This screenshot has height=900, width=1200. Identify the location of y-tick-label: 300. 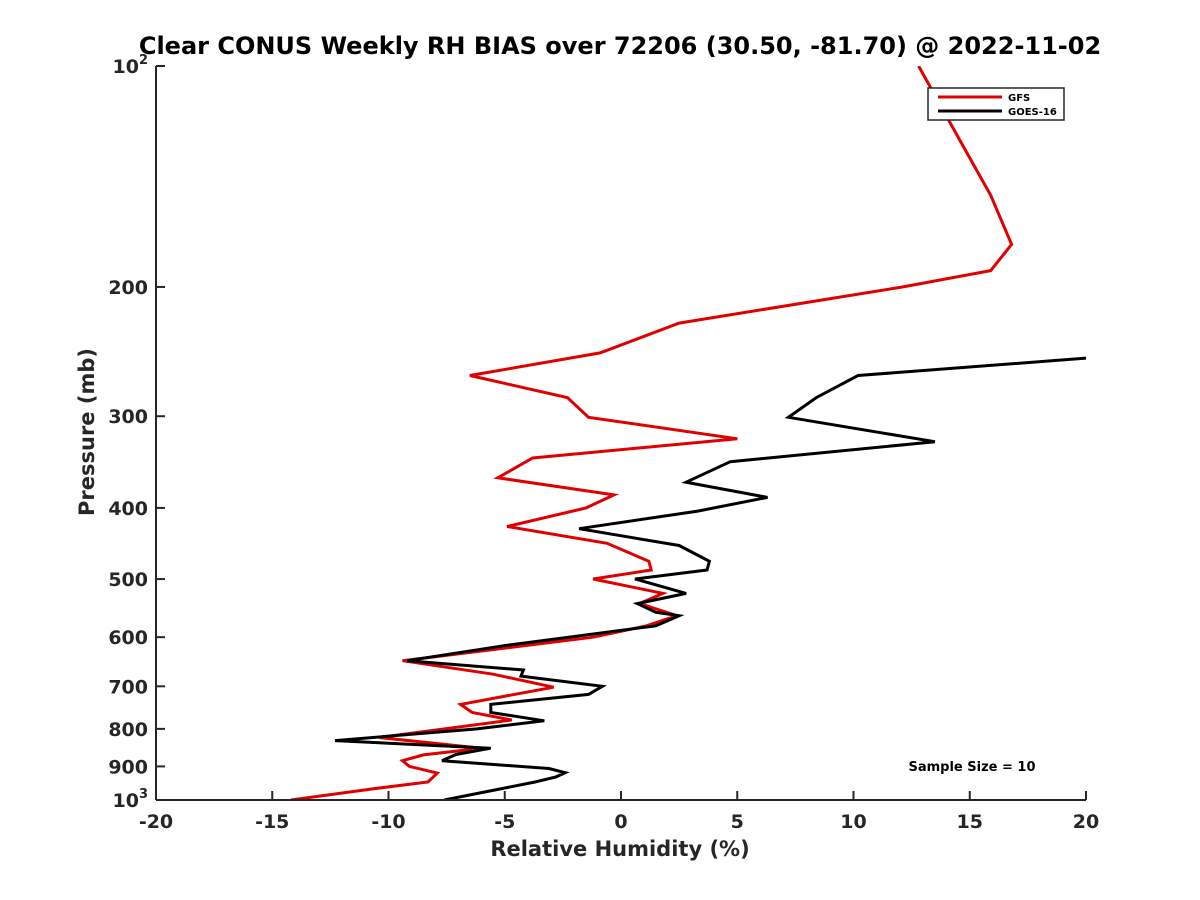
(128, 417).